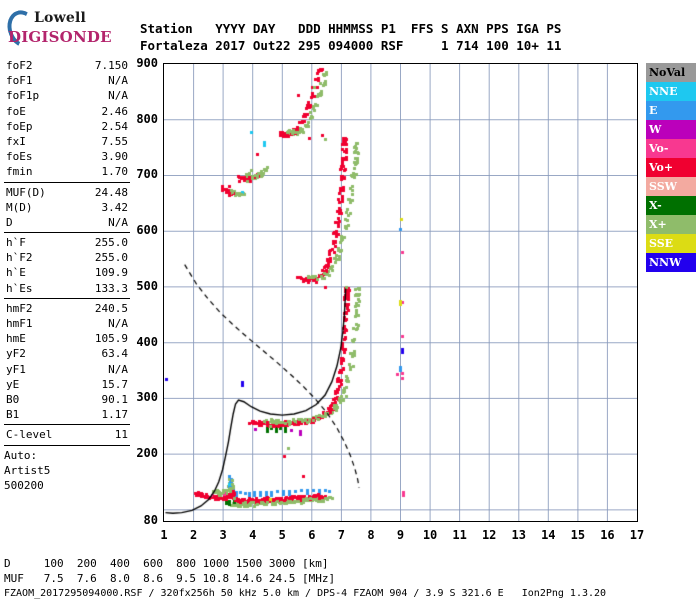  Describe the element at coordinates (671, 186) in the screenshot. I see `legend-item-ssw: SSW` at that location.